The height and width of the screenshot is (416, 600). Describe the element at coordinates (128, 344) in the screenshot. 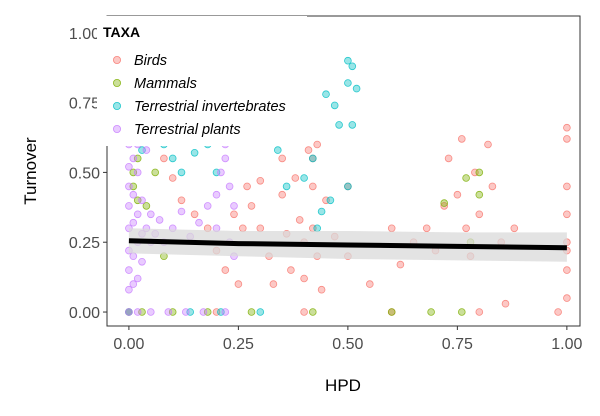

I see `x-tick-label: 0.00` at that location.